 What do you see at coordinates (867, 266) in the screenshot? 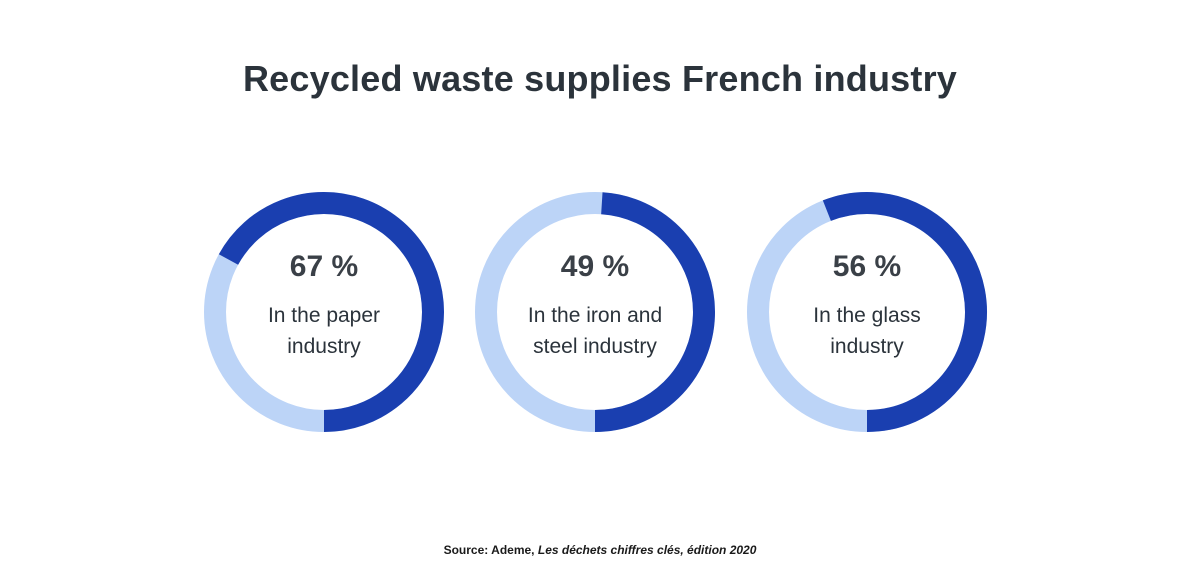
I see `donut-value: 56 %` at bounding box center [867, 266].